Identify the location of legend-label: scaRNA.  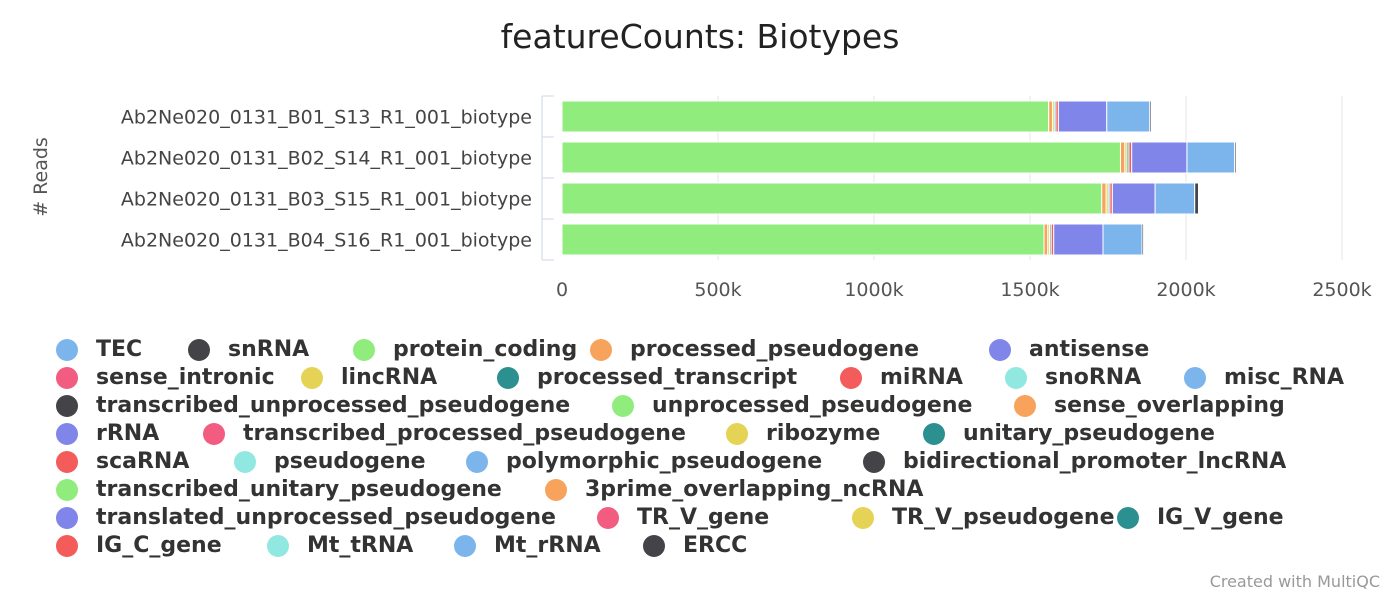
(143, 461).